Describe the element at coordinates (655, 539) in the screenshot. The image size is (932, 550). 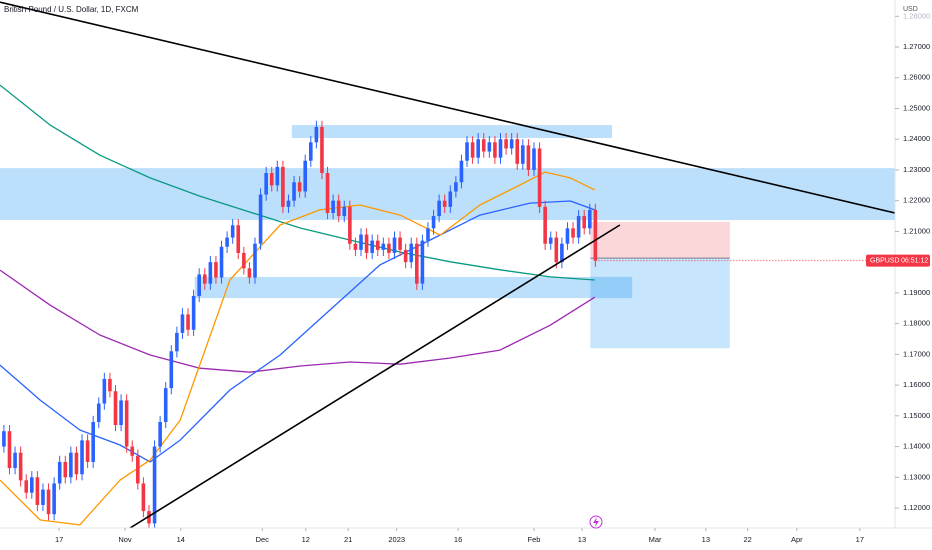
I see `x-tick-label: Mar` at that location.